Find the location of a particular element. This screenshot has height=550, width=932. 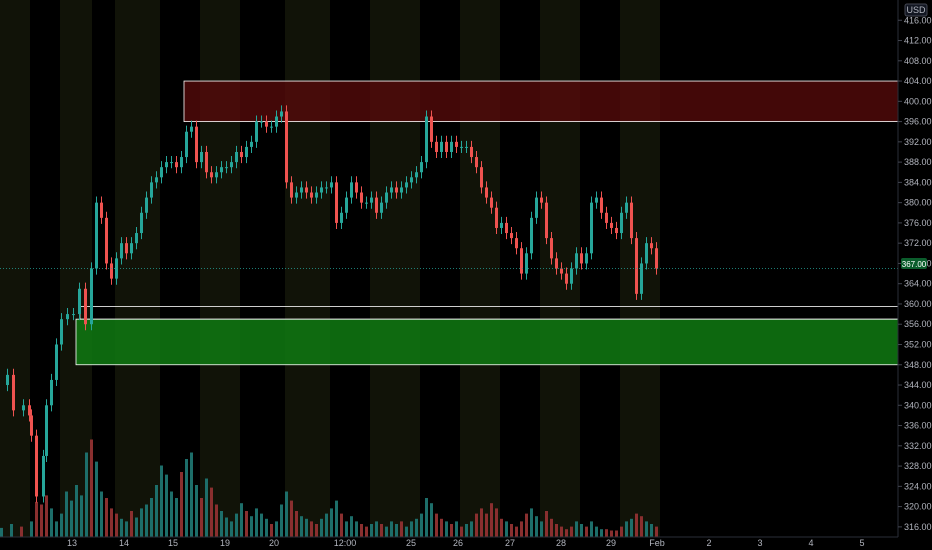

x-tick-label: 12:00 is located at coordinates (345, 543).